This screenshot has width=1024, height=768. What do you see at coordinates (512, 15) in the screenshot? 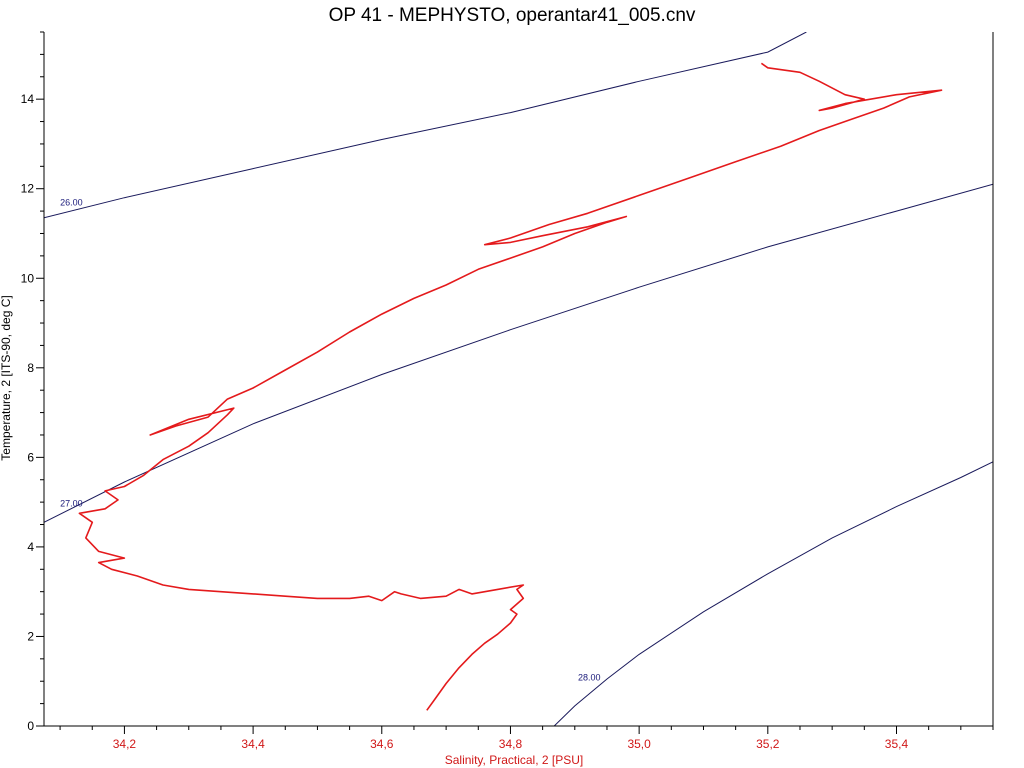
I see `chart-title: OP 41 - MEPHYSTO, operantar41_005.cnv` at bounding box center [512, 15].